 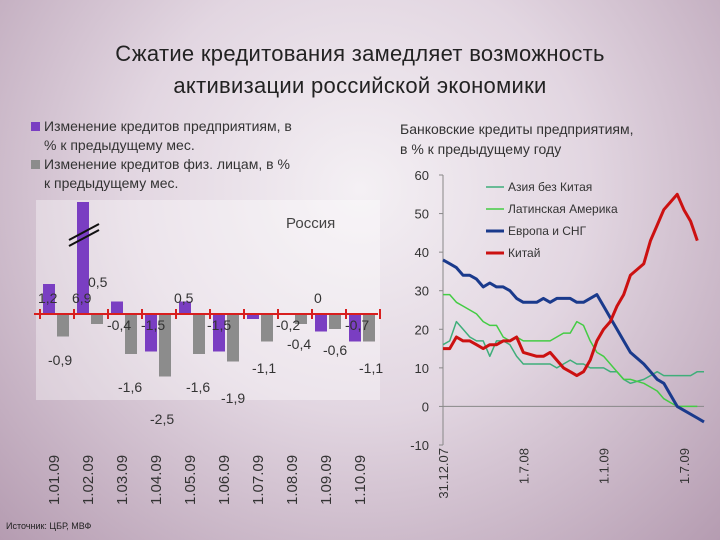 What do you see at coordinates (119, 145) in the screenshot?
I see `legend-label: % к предыдущему мес.` at bounding box center [119, 145].